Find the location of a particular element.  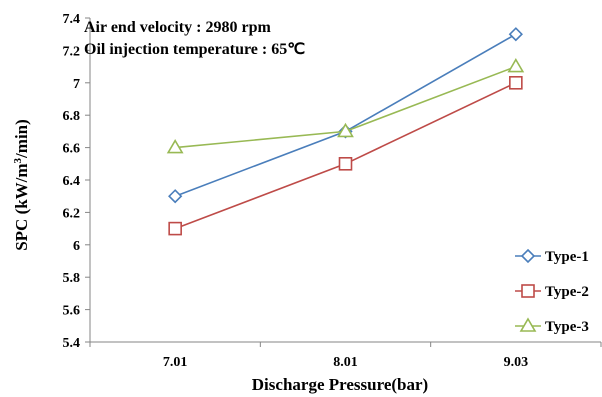

x-axis-title: Discharge Pressure(bar) is located at coordinates (340, 384).